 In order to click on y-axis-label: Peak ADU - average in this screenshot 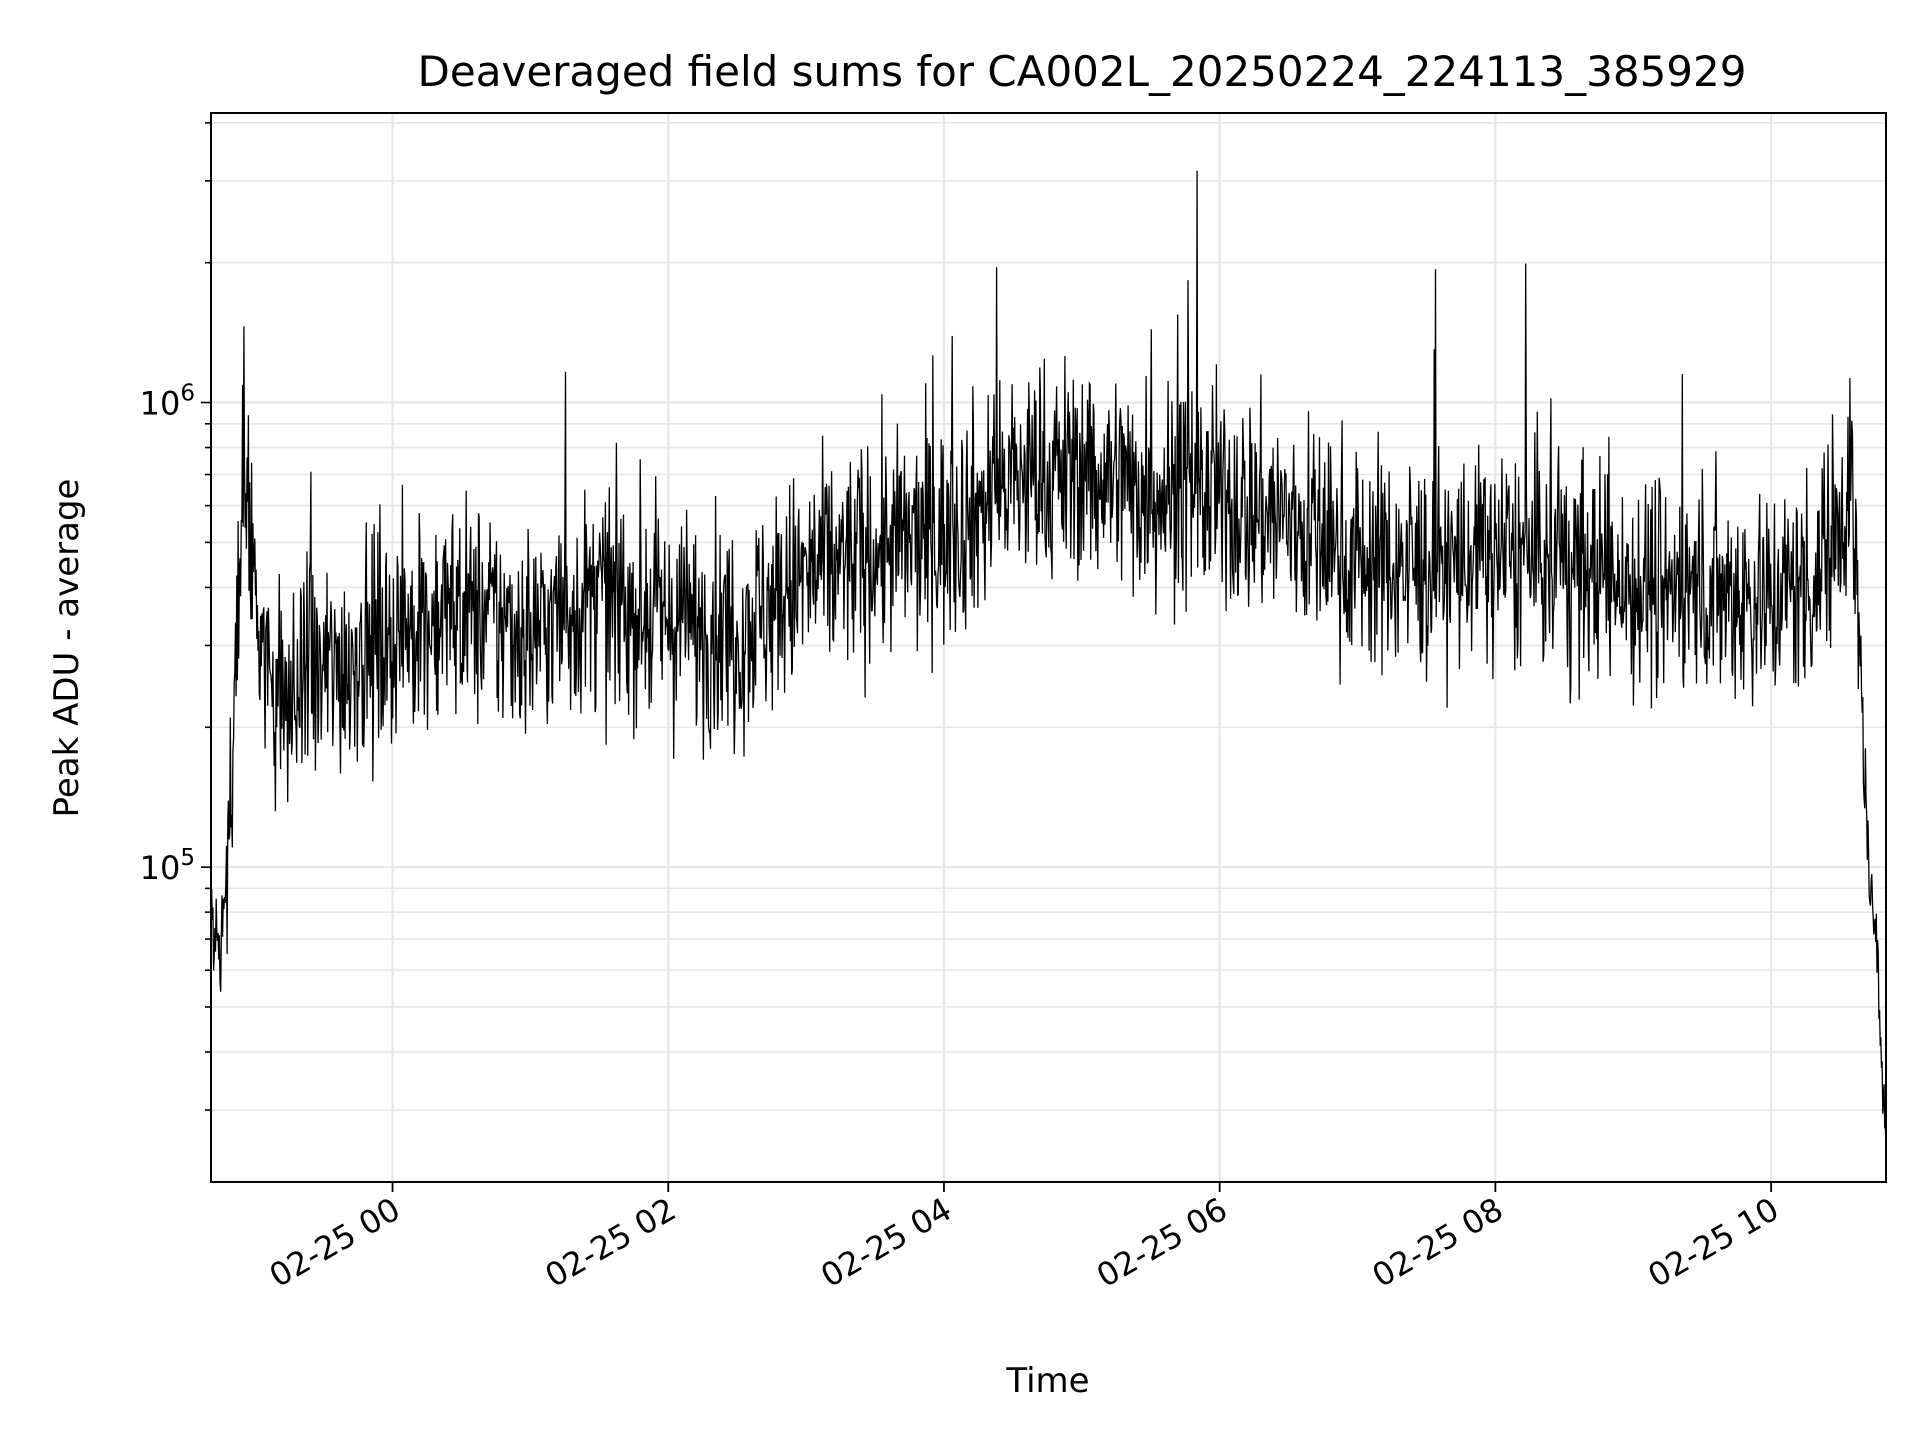, I will do `click(67, 648)`.